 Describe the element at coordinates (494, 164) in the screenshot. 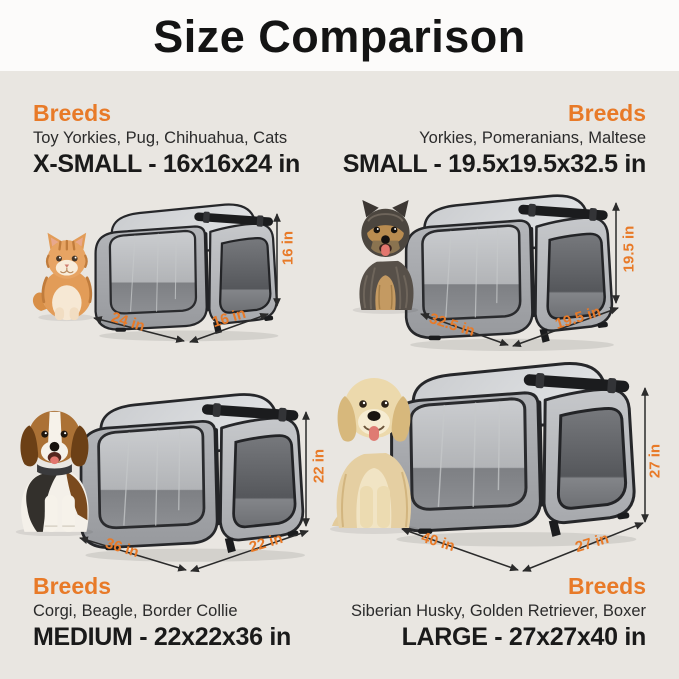

I see `size-label-small: SMALL - 19.5x19.5x32.5 in` at that location.